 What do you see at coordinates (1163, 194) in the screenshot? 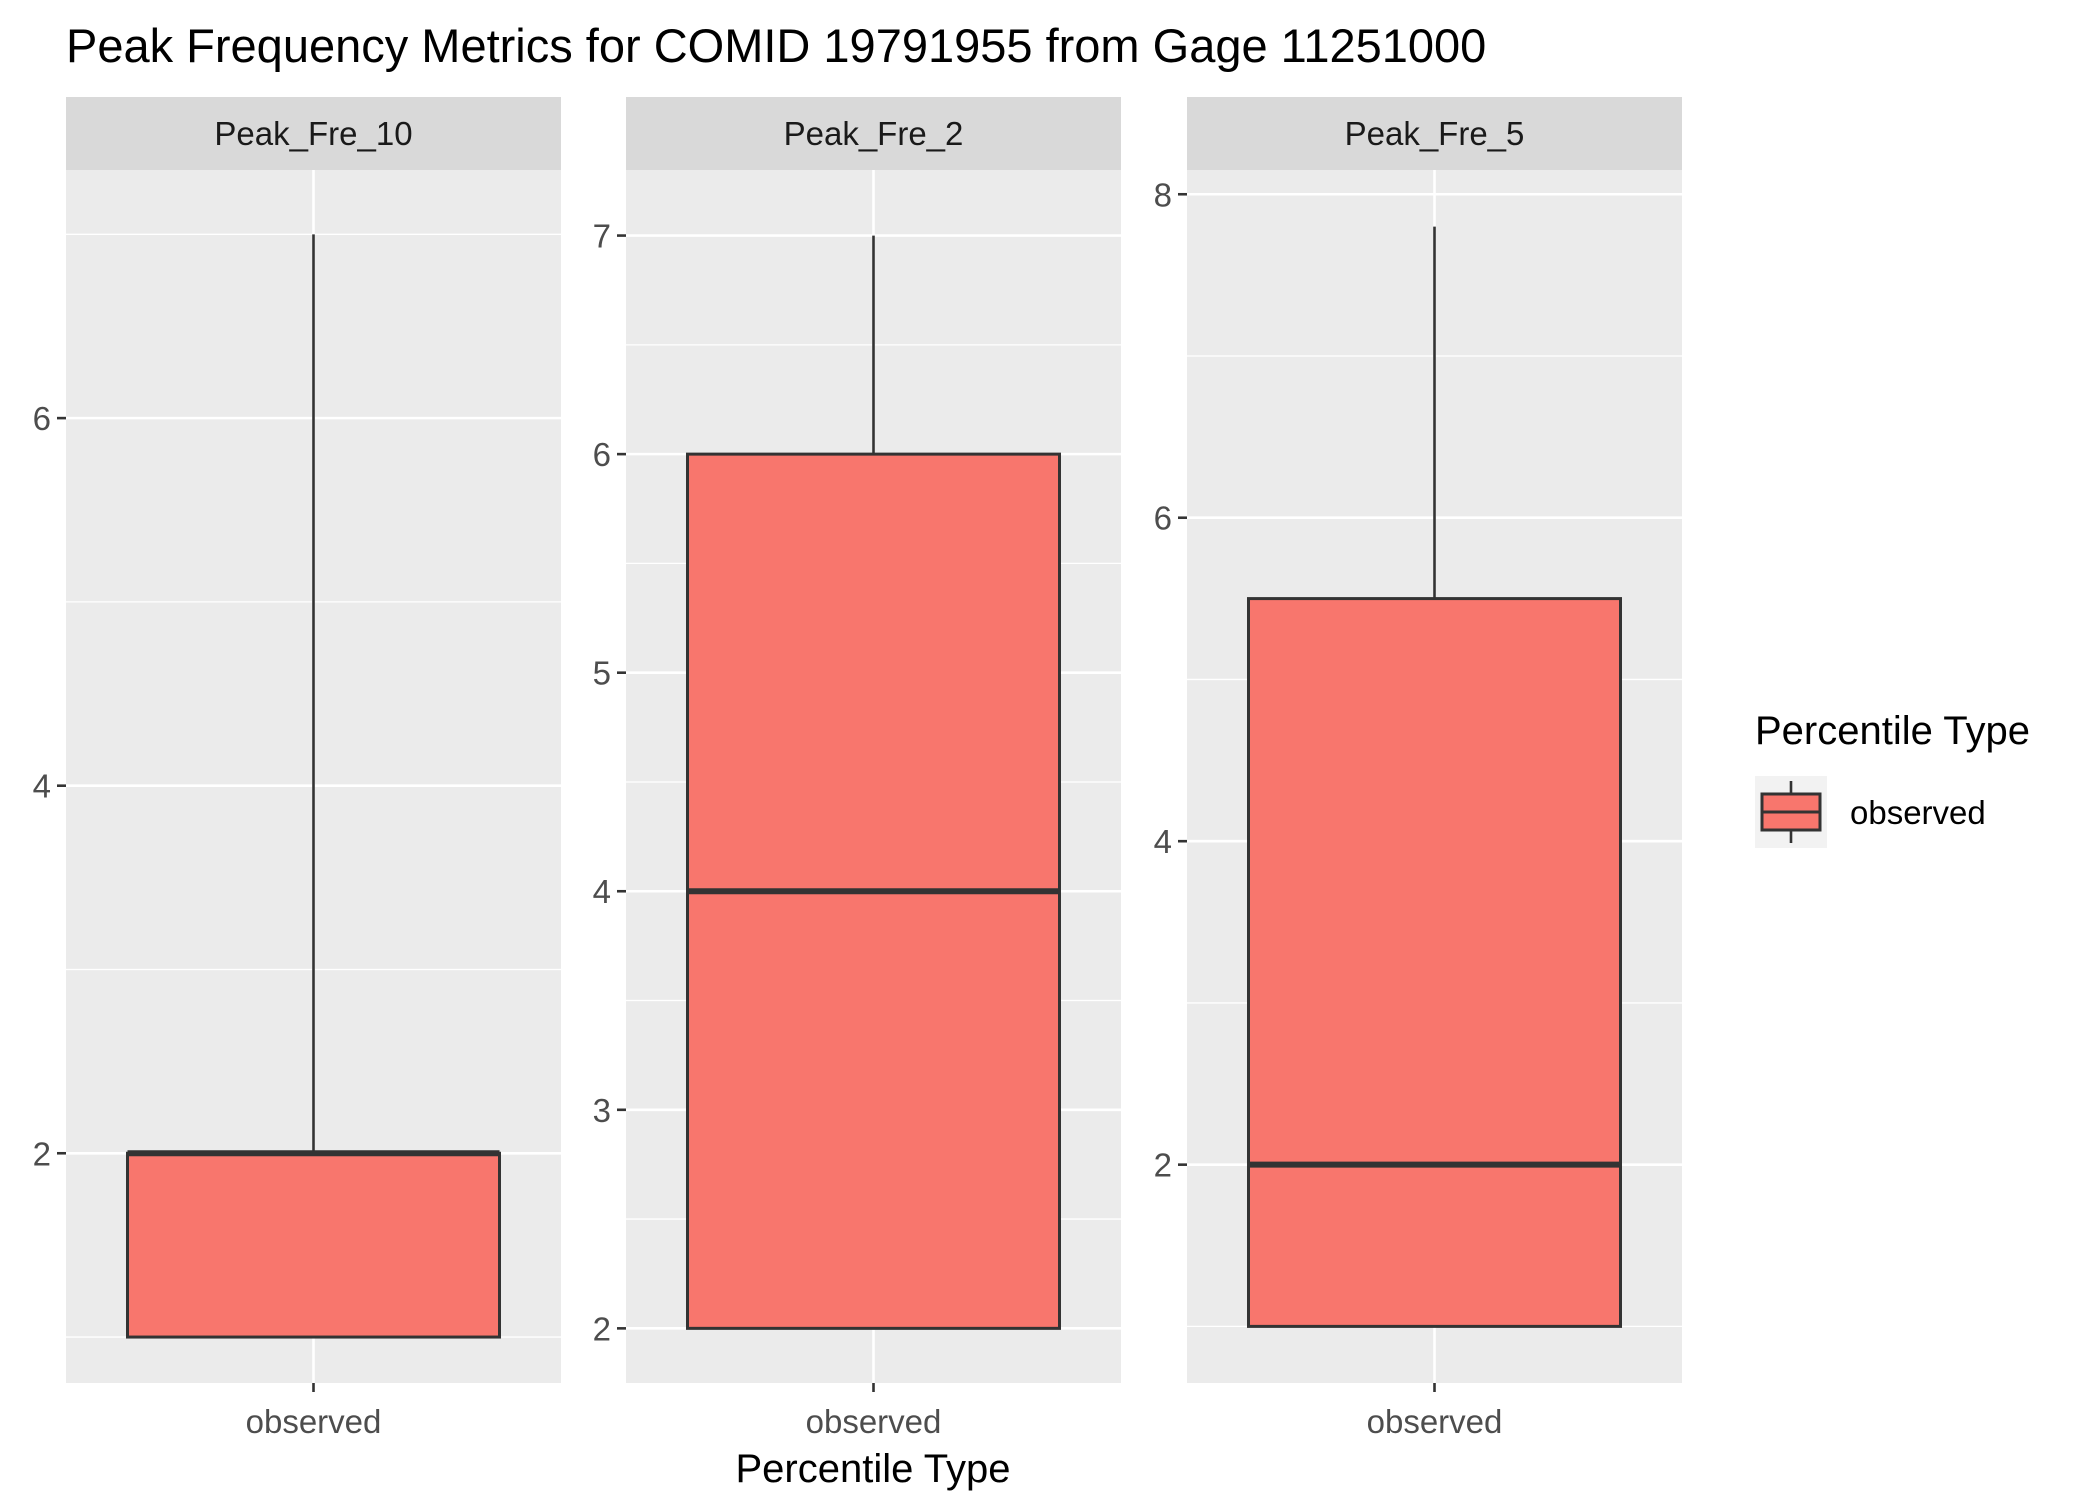
I see `y-tick-label: 8` at bounding box center [1163, 194].